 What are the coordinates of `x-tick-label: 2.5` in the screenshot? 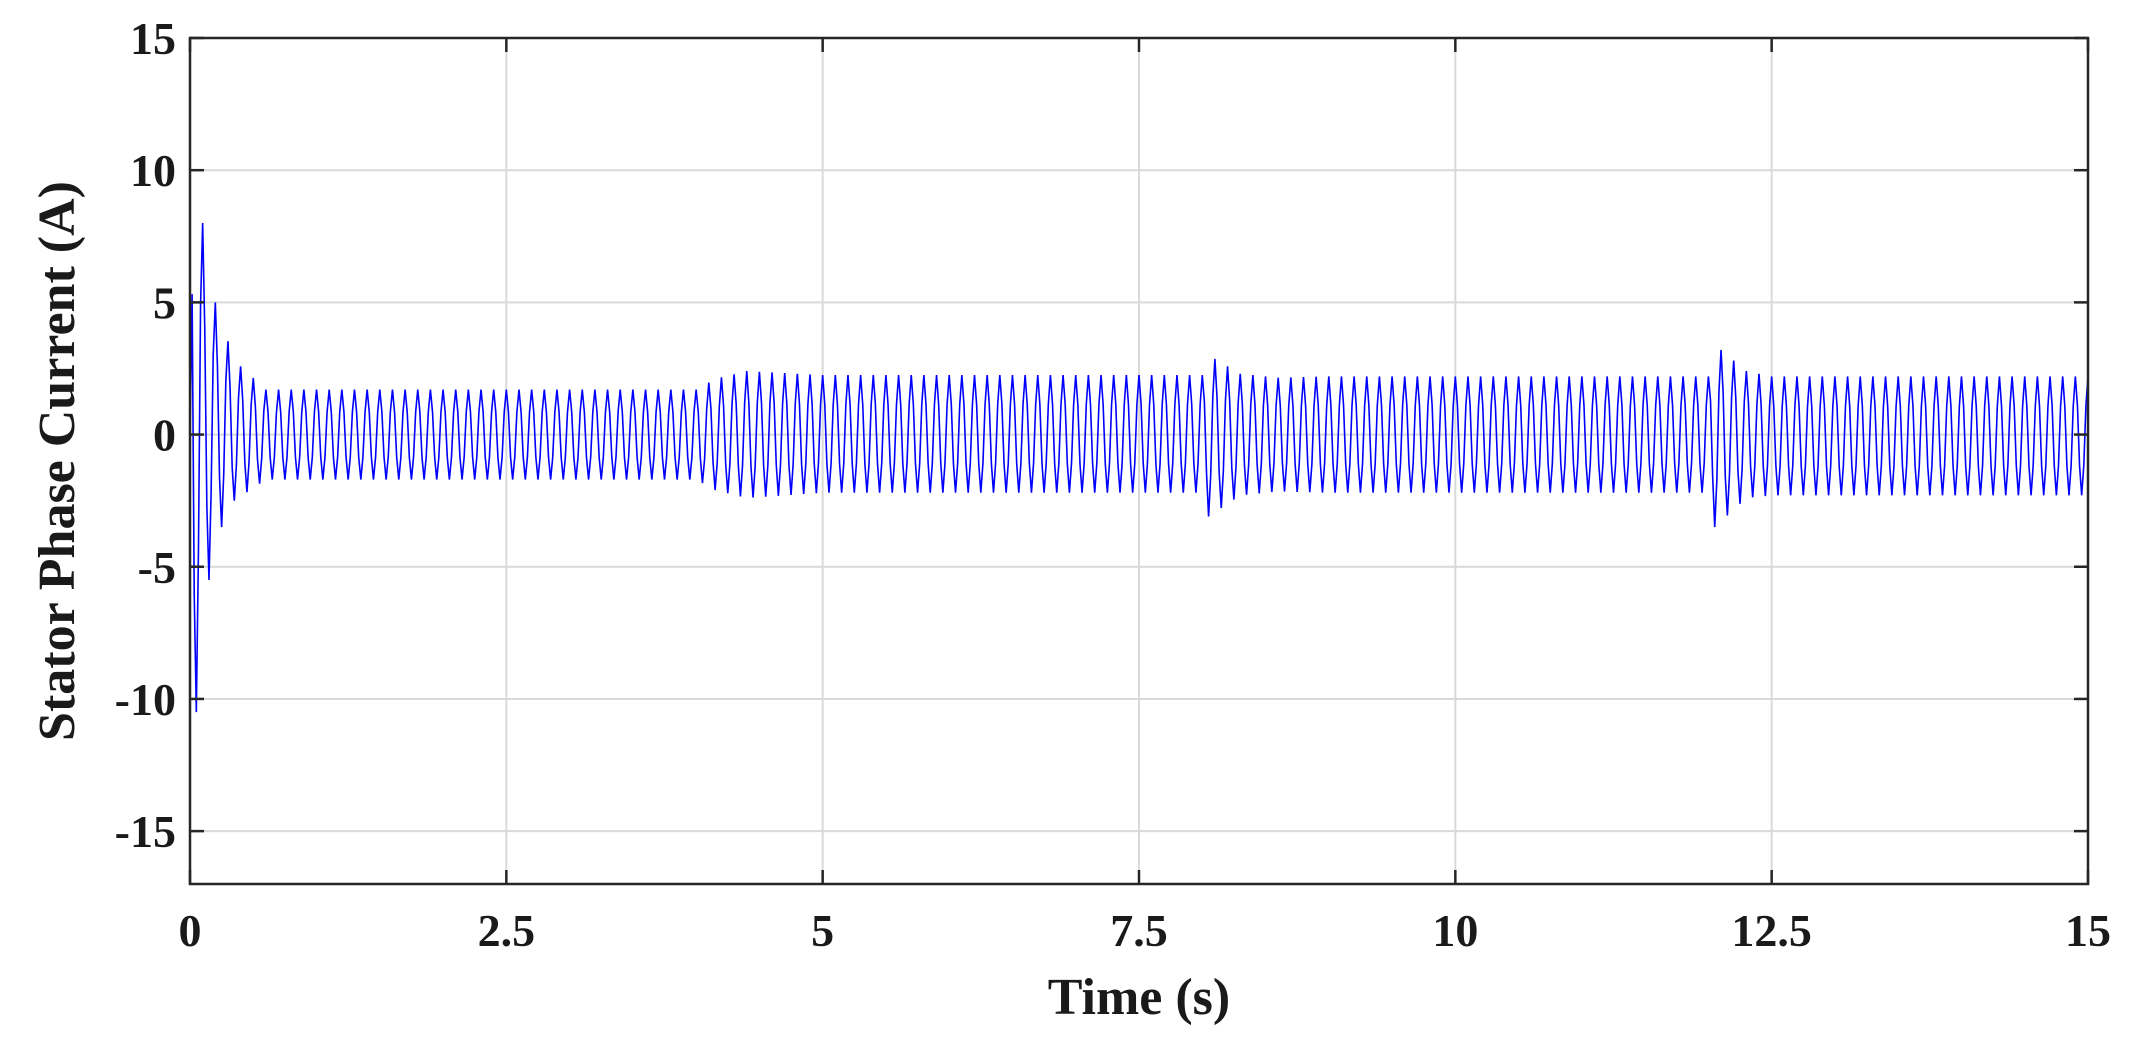 It's located at (507, 930).